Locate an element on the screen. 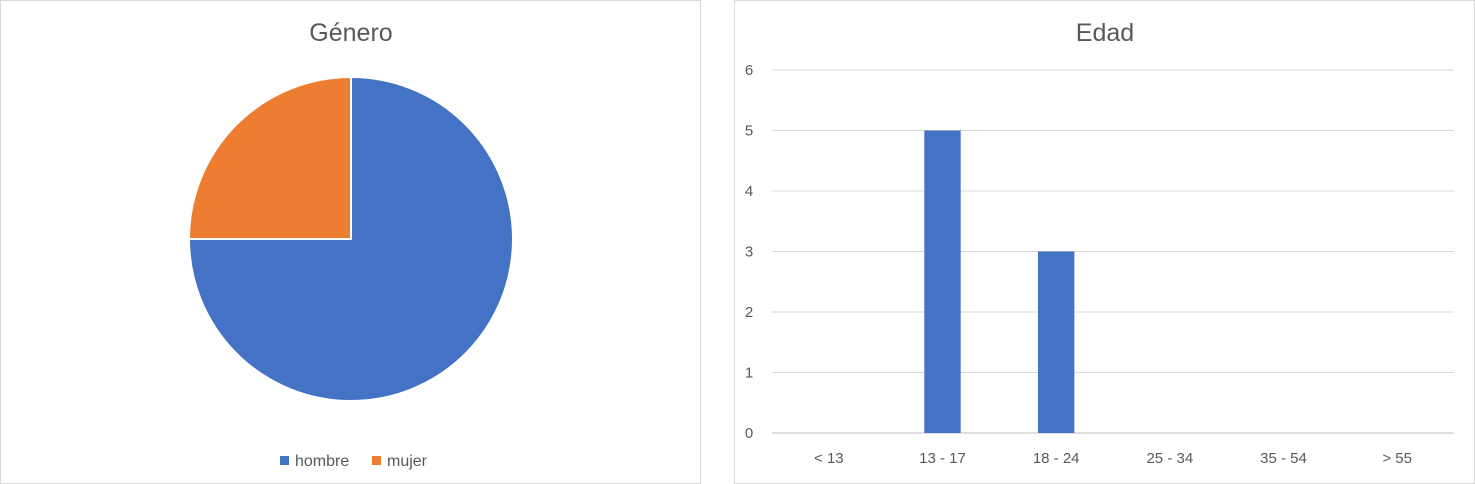  pie-slices is located at coordinates (351, 239).